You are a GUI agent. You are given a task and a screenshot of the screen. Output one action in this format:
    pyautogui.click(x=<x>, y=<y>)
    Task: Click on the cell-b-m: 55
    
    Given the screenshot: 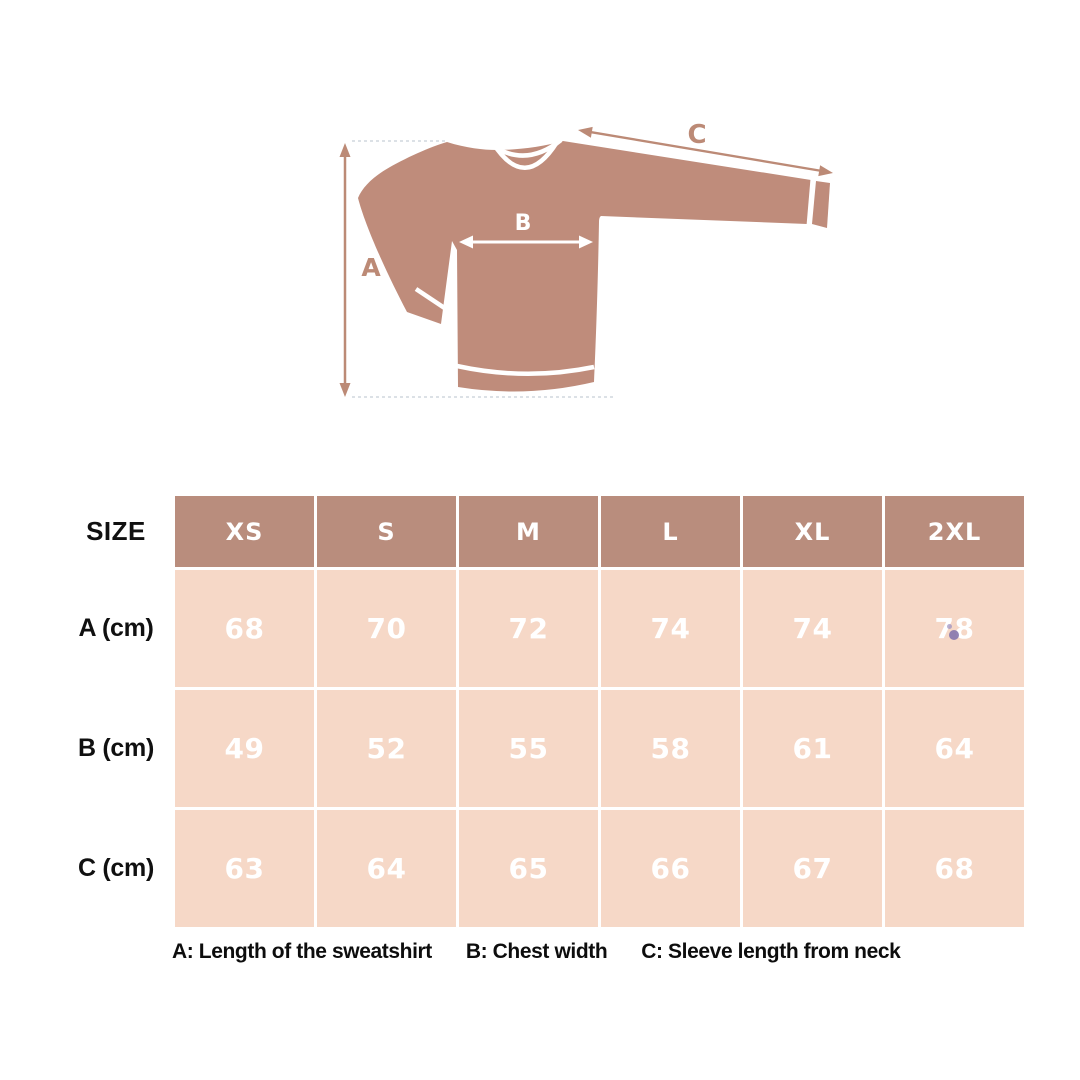 What is the action you would take?
    pyautogui.click(x=528, y=748)
    